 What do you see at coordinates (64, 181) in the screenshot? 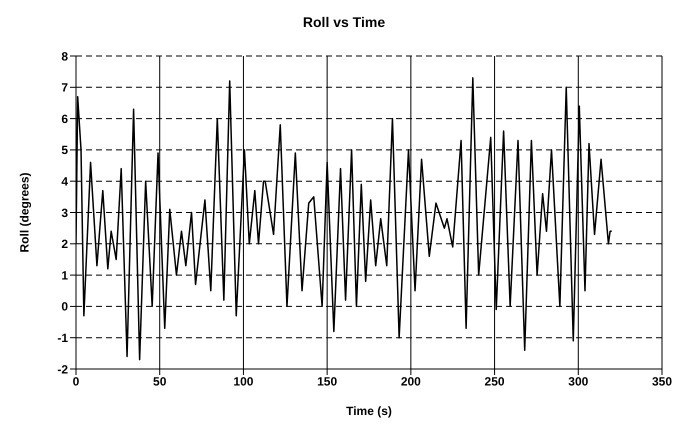
I see `y-tick-label: 4` at bounding box center [64, 181].